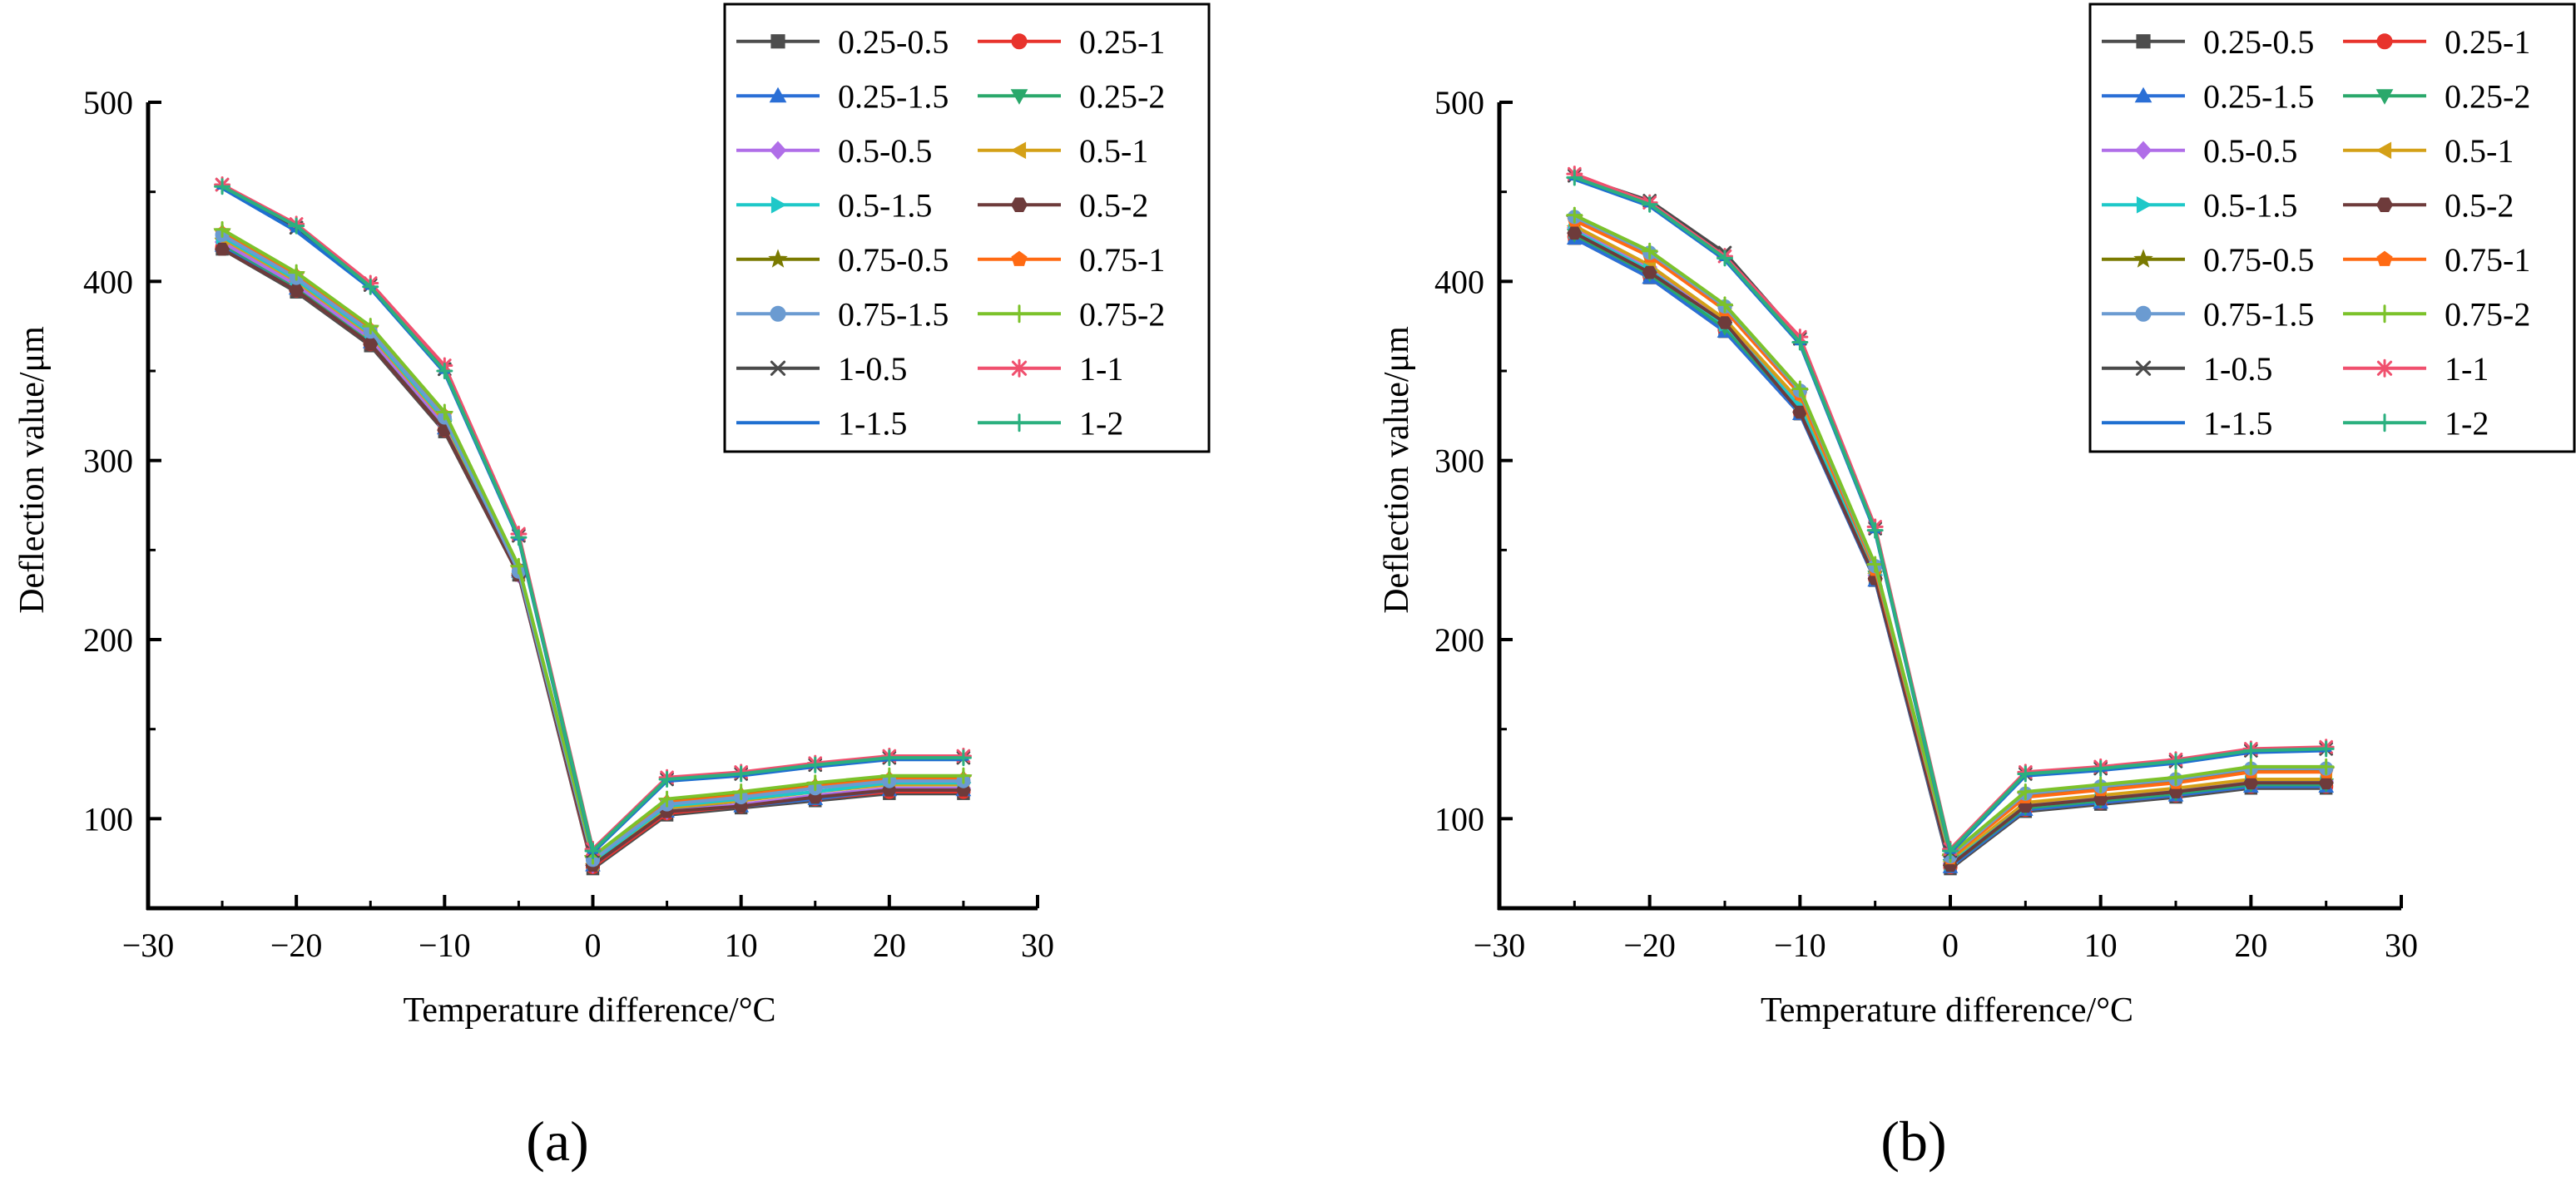 This screenshot has height=1196, width=2576. Describe the element at coordinates (2258, 96) in the screenshot. I see `panel-b-legend-label: 0.25-1.5` at that location.